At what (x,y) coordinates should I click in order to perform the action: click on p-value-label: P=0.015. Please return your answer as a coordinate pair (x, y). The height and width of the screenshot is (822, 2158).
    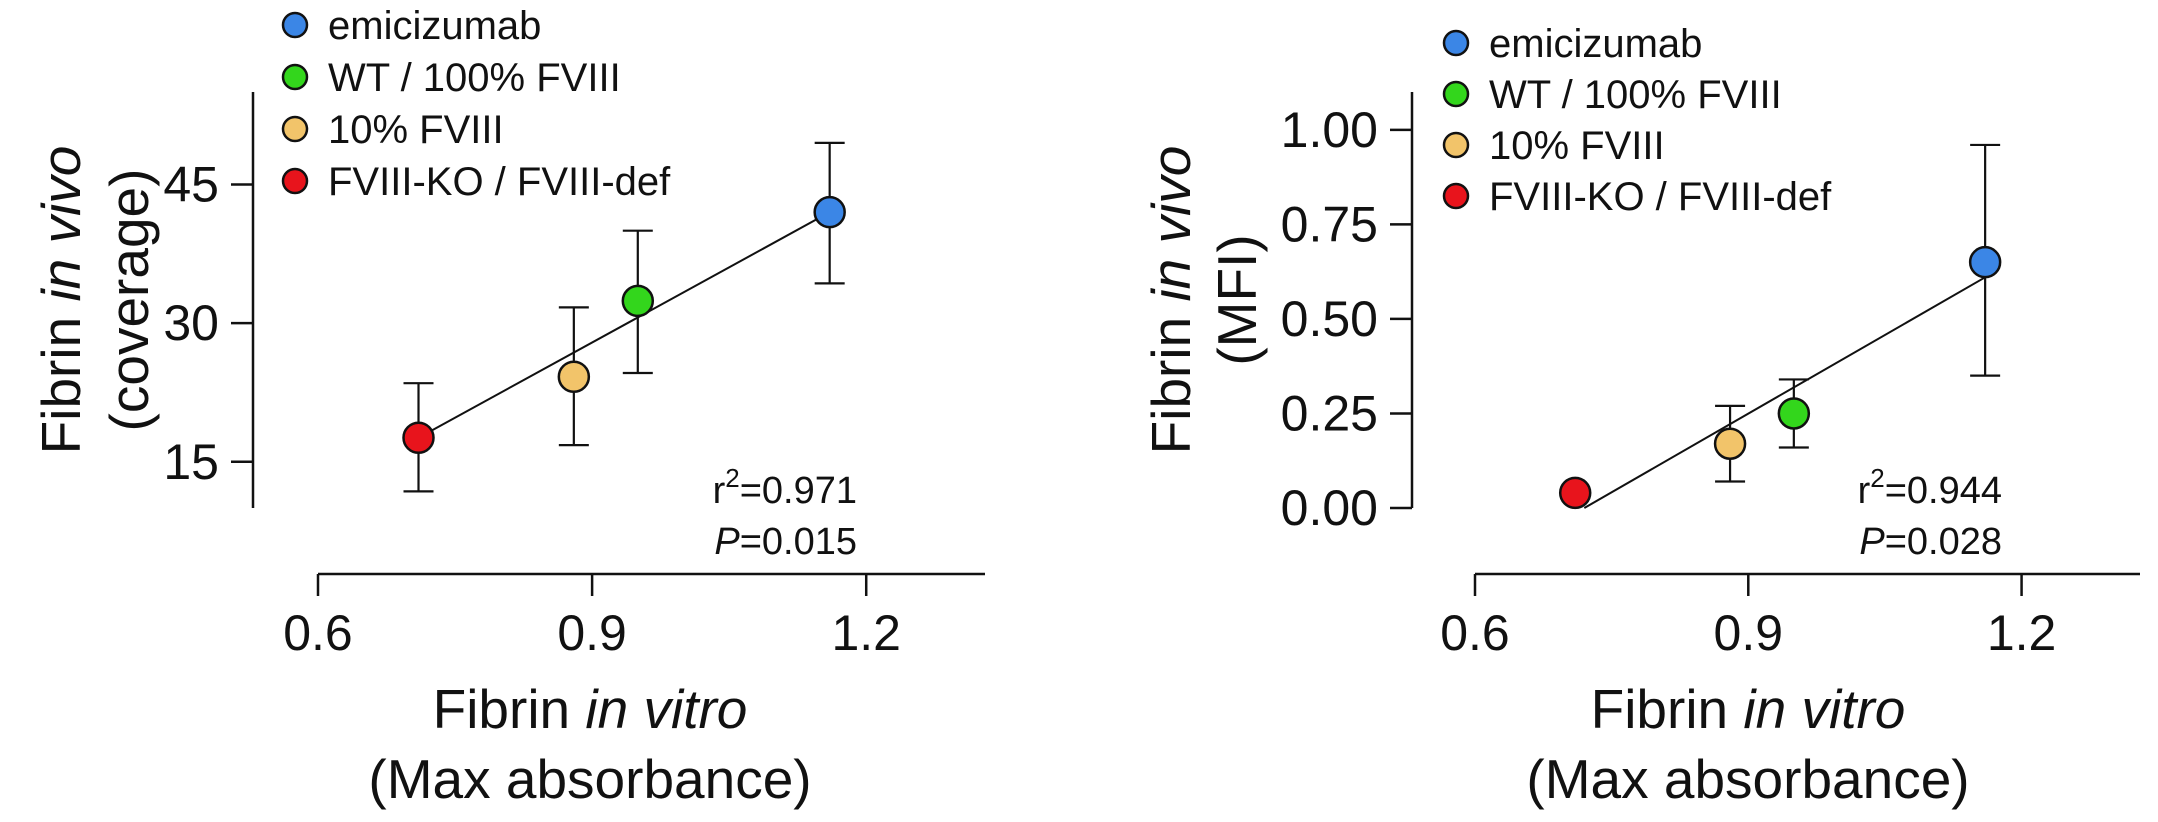
    Looking at the image, I should click on (785, 542).